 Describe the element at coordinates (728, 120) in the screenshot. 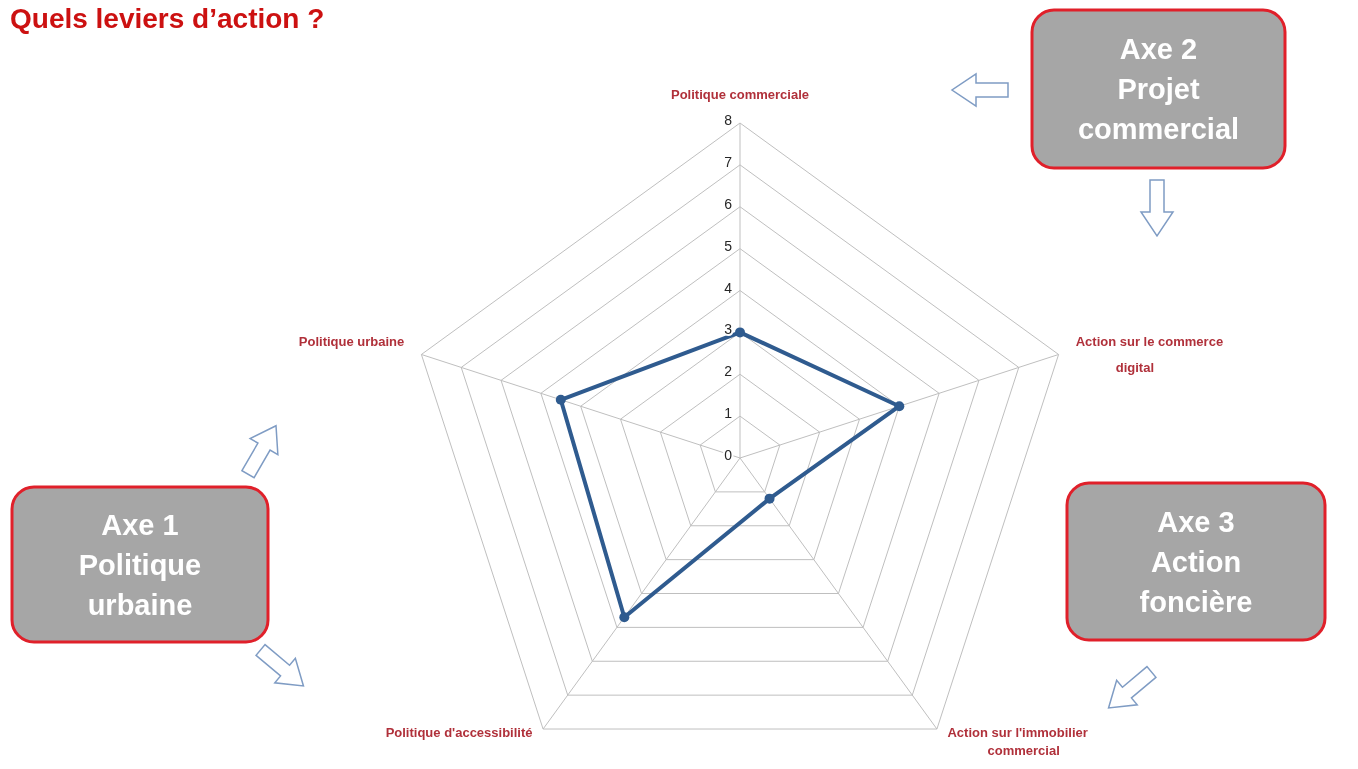

I see `y-tick-label: 8` at that location.